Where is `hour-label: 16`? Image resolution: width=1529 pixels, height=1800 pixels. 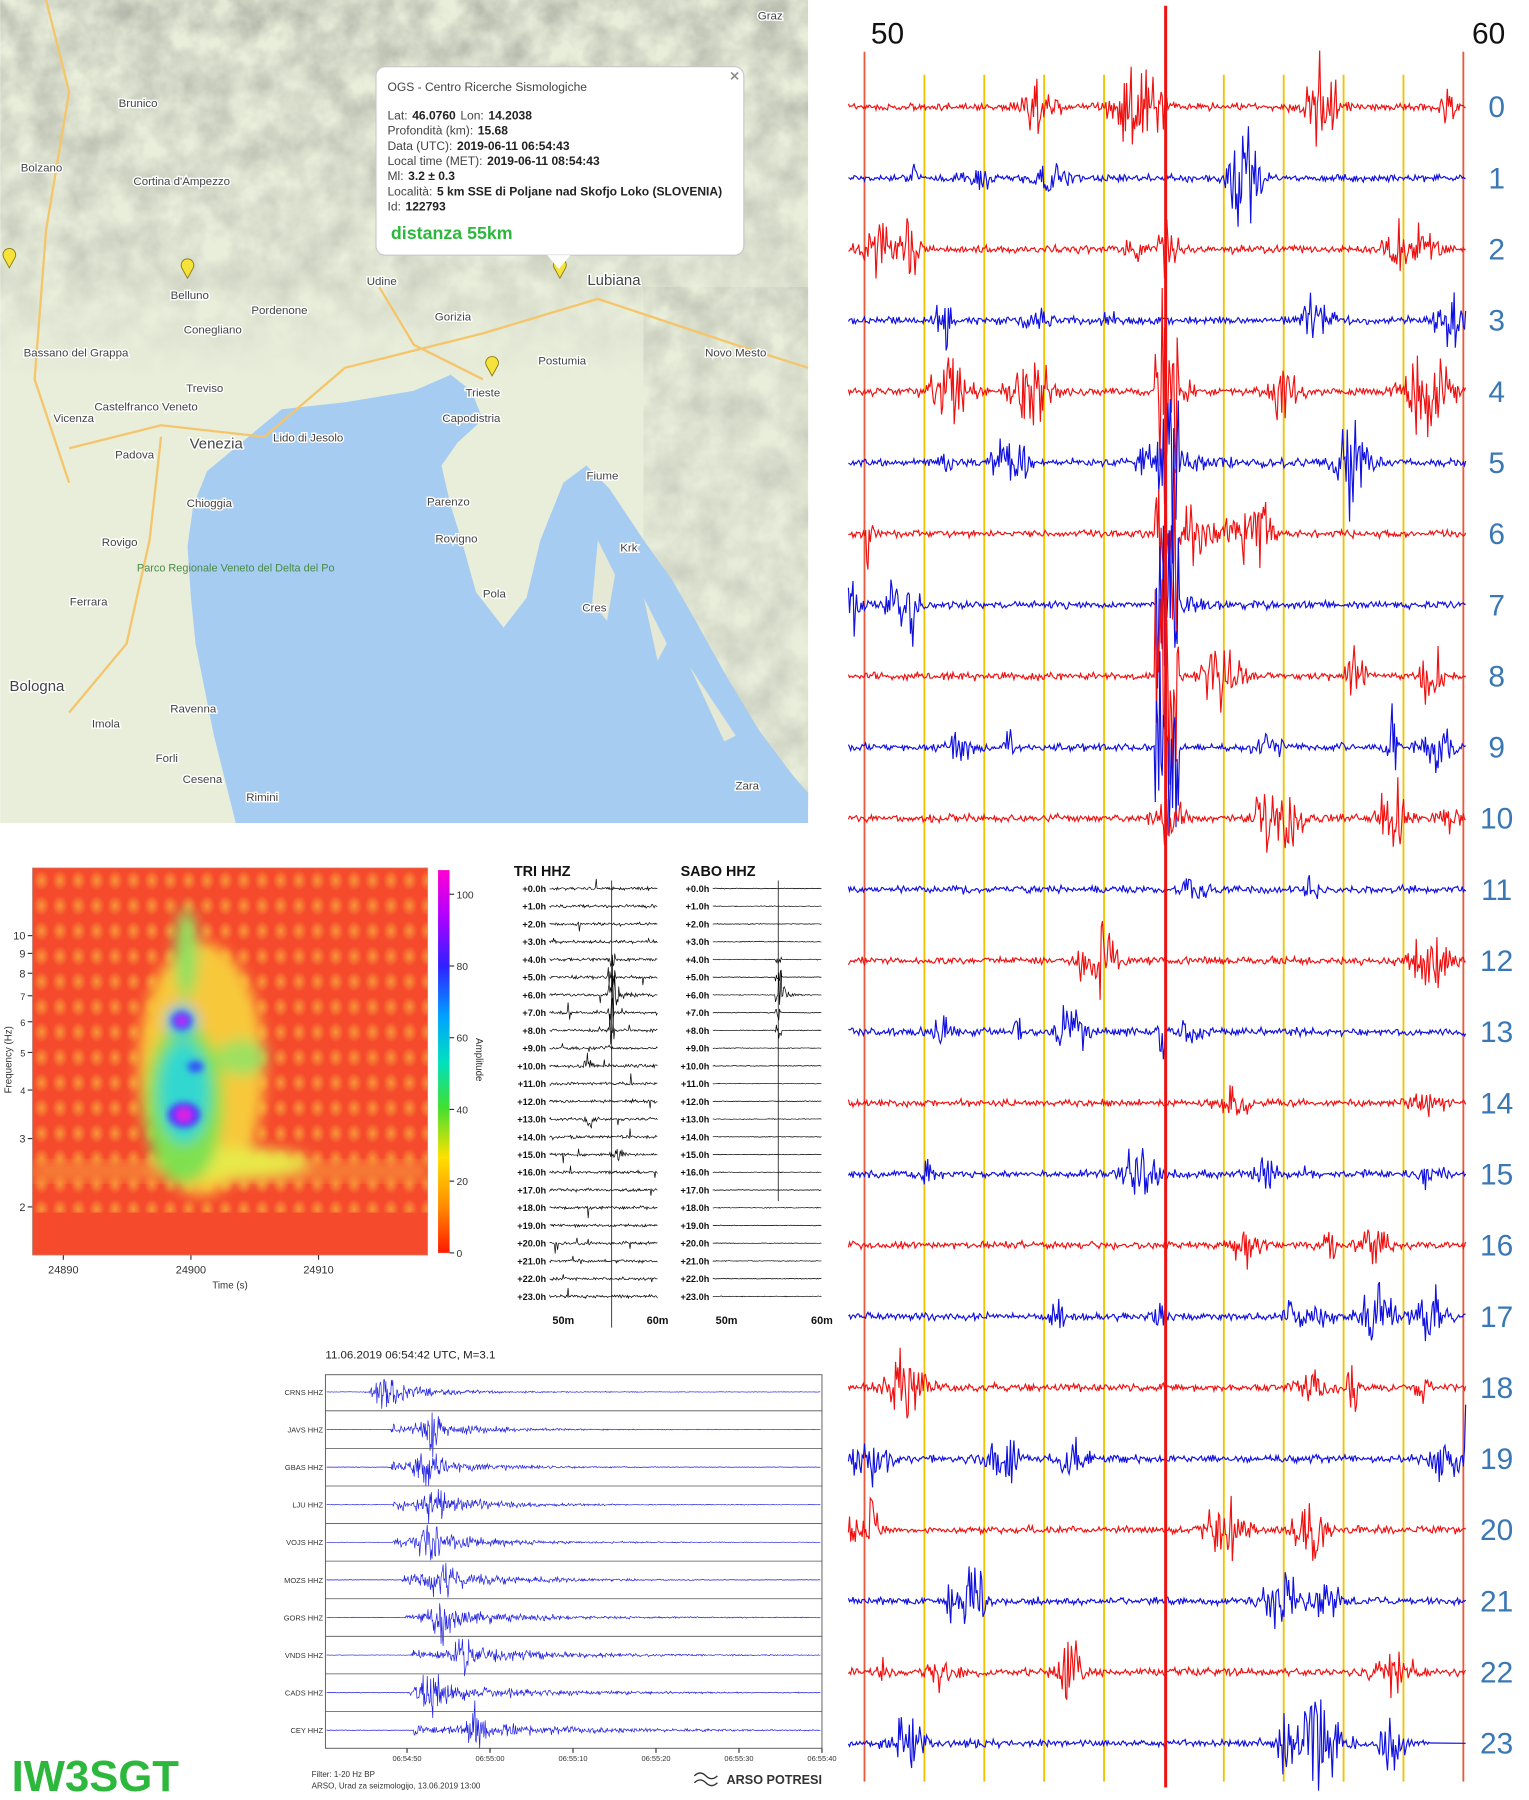
hour-label: 16 is located at coordinates (1496, 1246).